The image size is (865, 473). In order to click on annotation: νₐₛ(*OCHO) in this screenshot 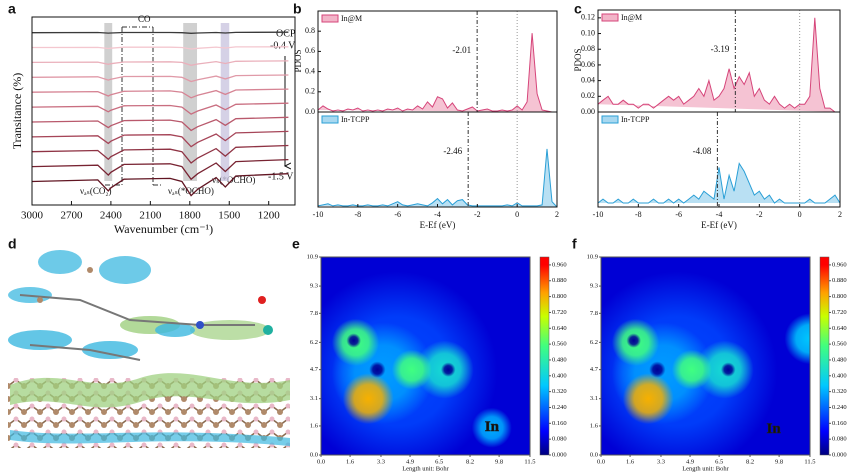, I will do `click(191, 191)`.